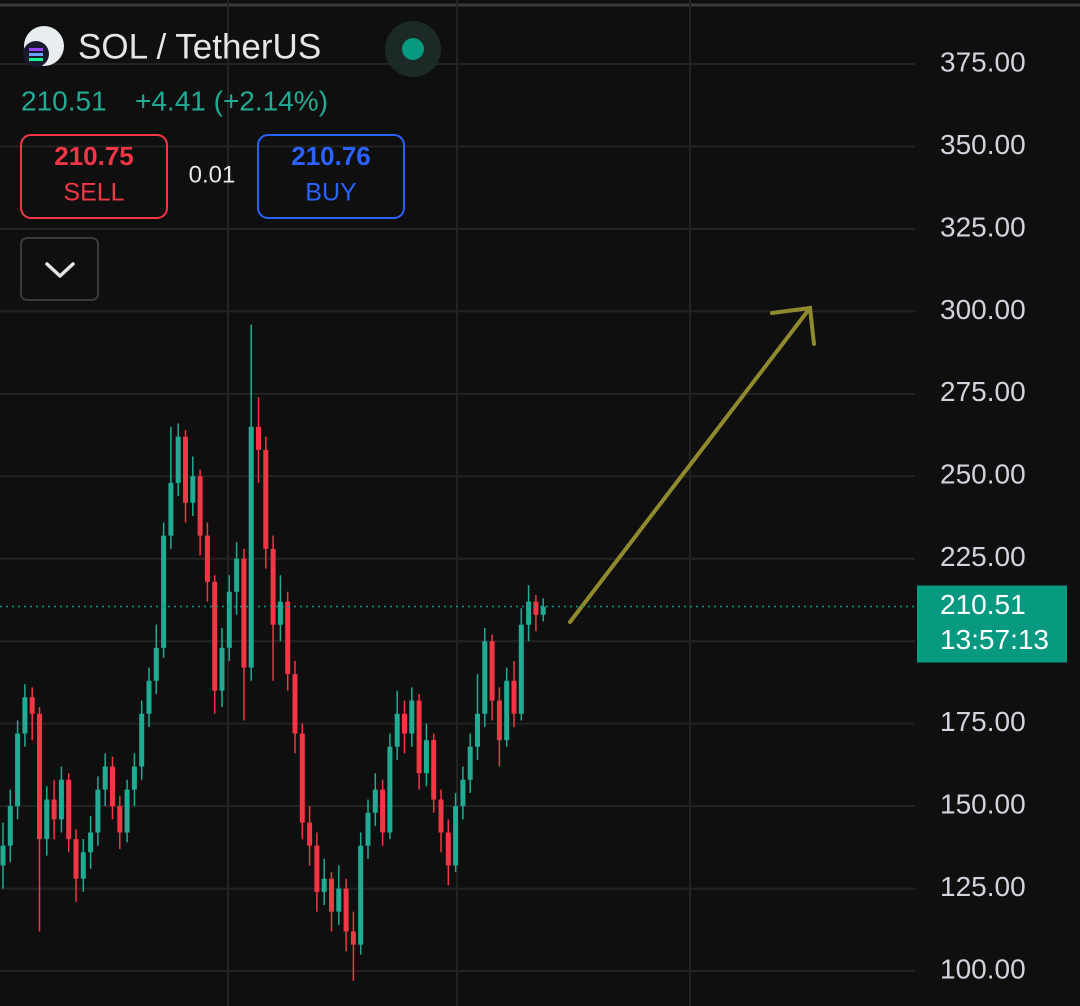  I want to click on header-change: +4.41 (+2.14%), so click(231, 100).